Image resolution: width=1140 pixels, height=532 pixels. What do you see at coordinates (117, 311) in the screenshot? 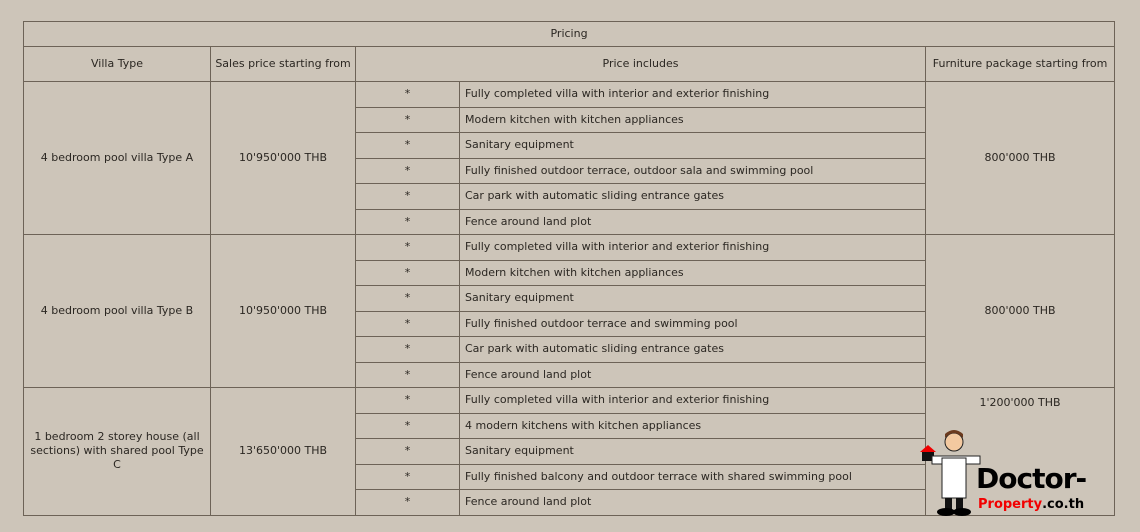
I see `villa-type-cell: 4 bedroom pool villa Type B` at bounding box center [117, 311].